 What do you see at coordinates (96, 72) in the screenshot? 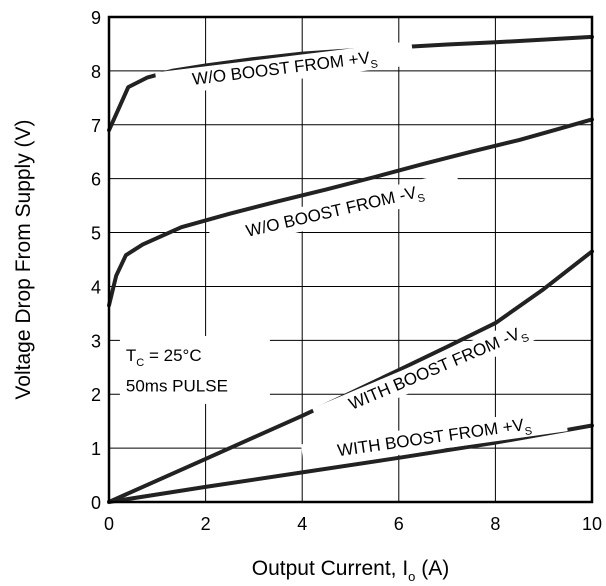
I see `y-tick-label: 8` at bounding box center [96, 72].